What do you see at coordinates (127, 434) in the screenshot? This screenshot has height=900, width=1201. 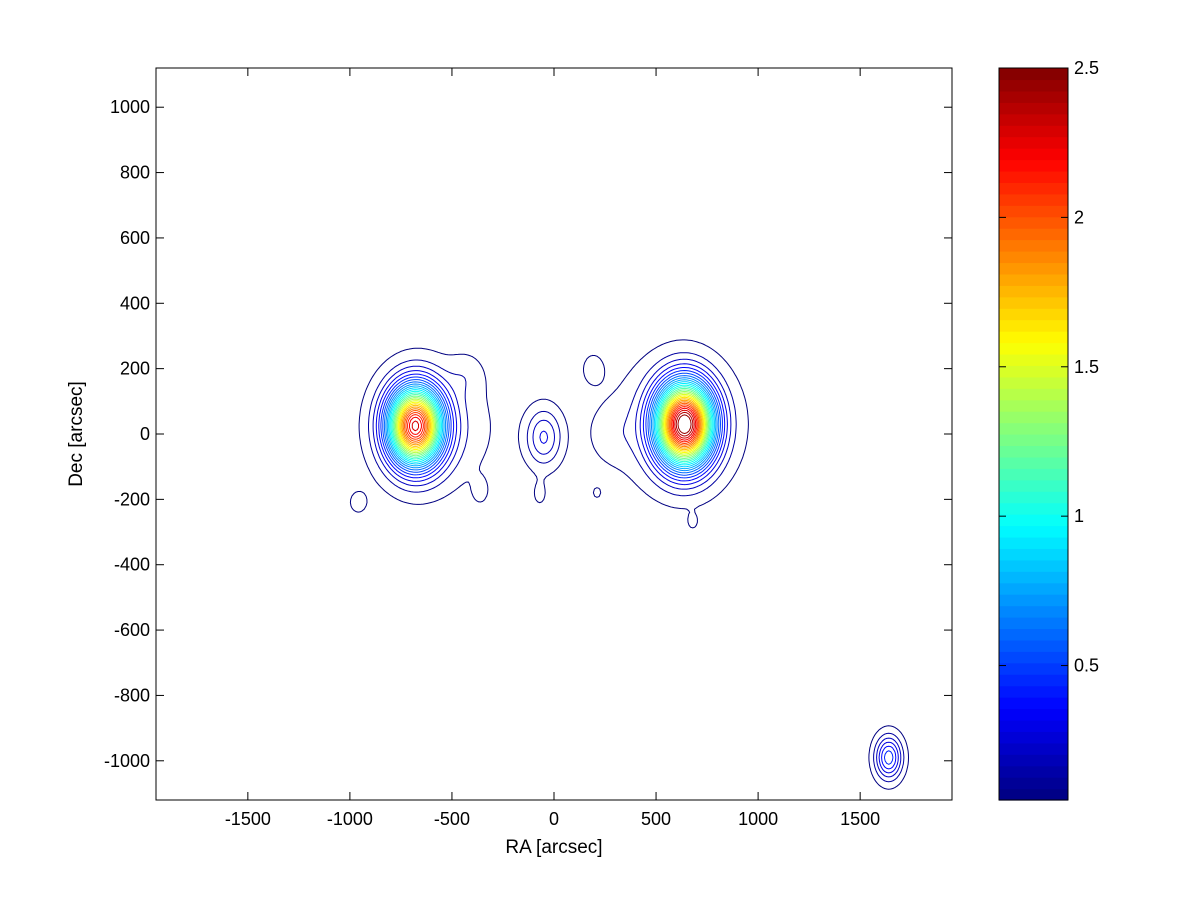 I see `y-tick-labels: -1000 -800 -600 -400 -200 0 200 400 600 800 1000` at bounding box center [127, 434].